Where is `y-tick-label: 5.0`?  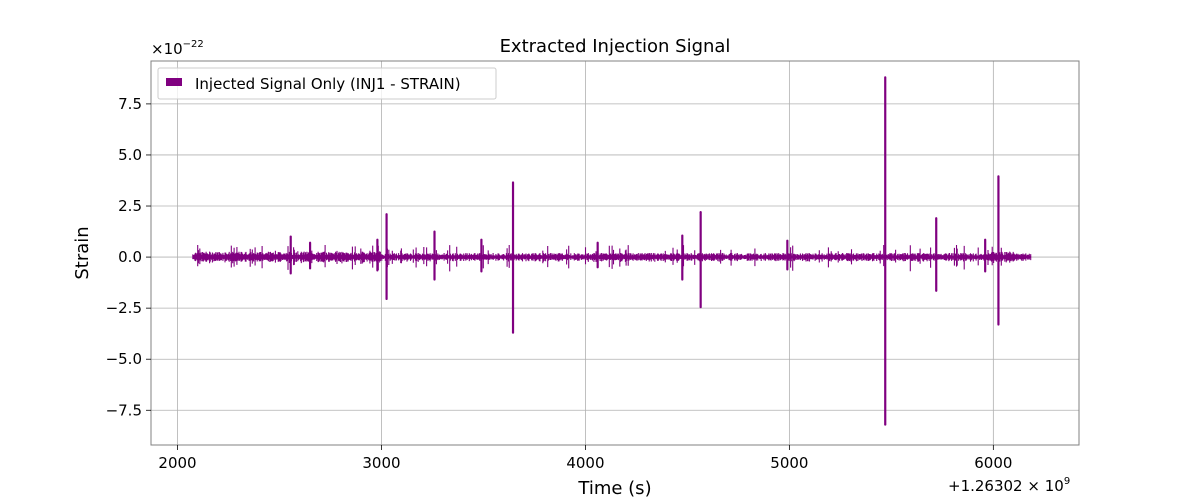
y-tick-label: 5.0 is located at coordinates (130, 155).